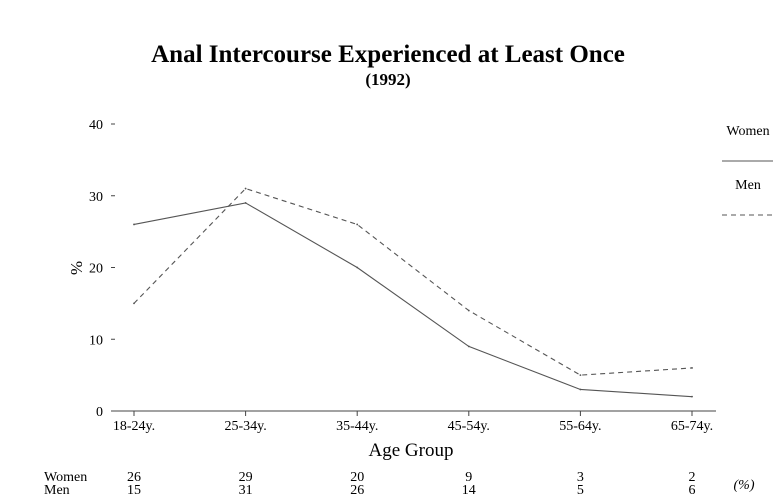 The width and height of the screenshot is (780, 504). I want to click on x-tick-label: 35-44y., so click(357, 426).